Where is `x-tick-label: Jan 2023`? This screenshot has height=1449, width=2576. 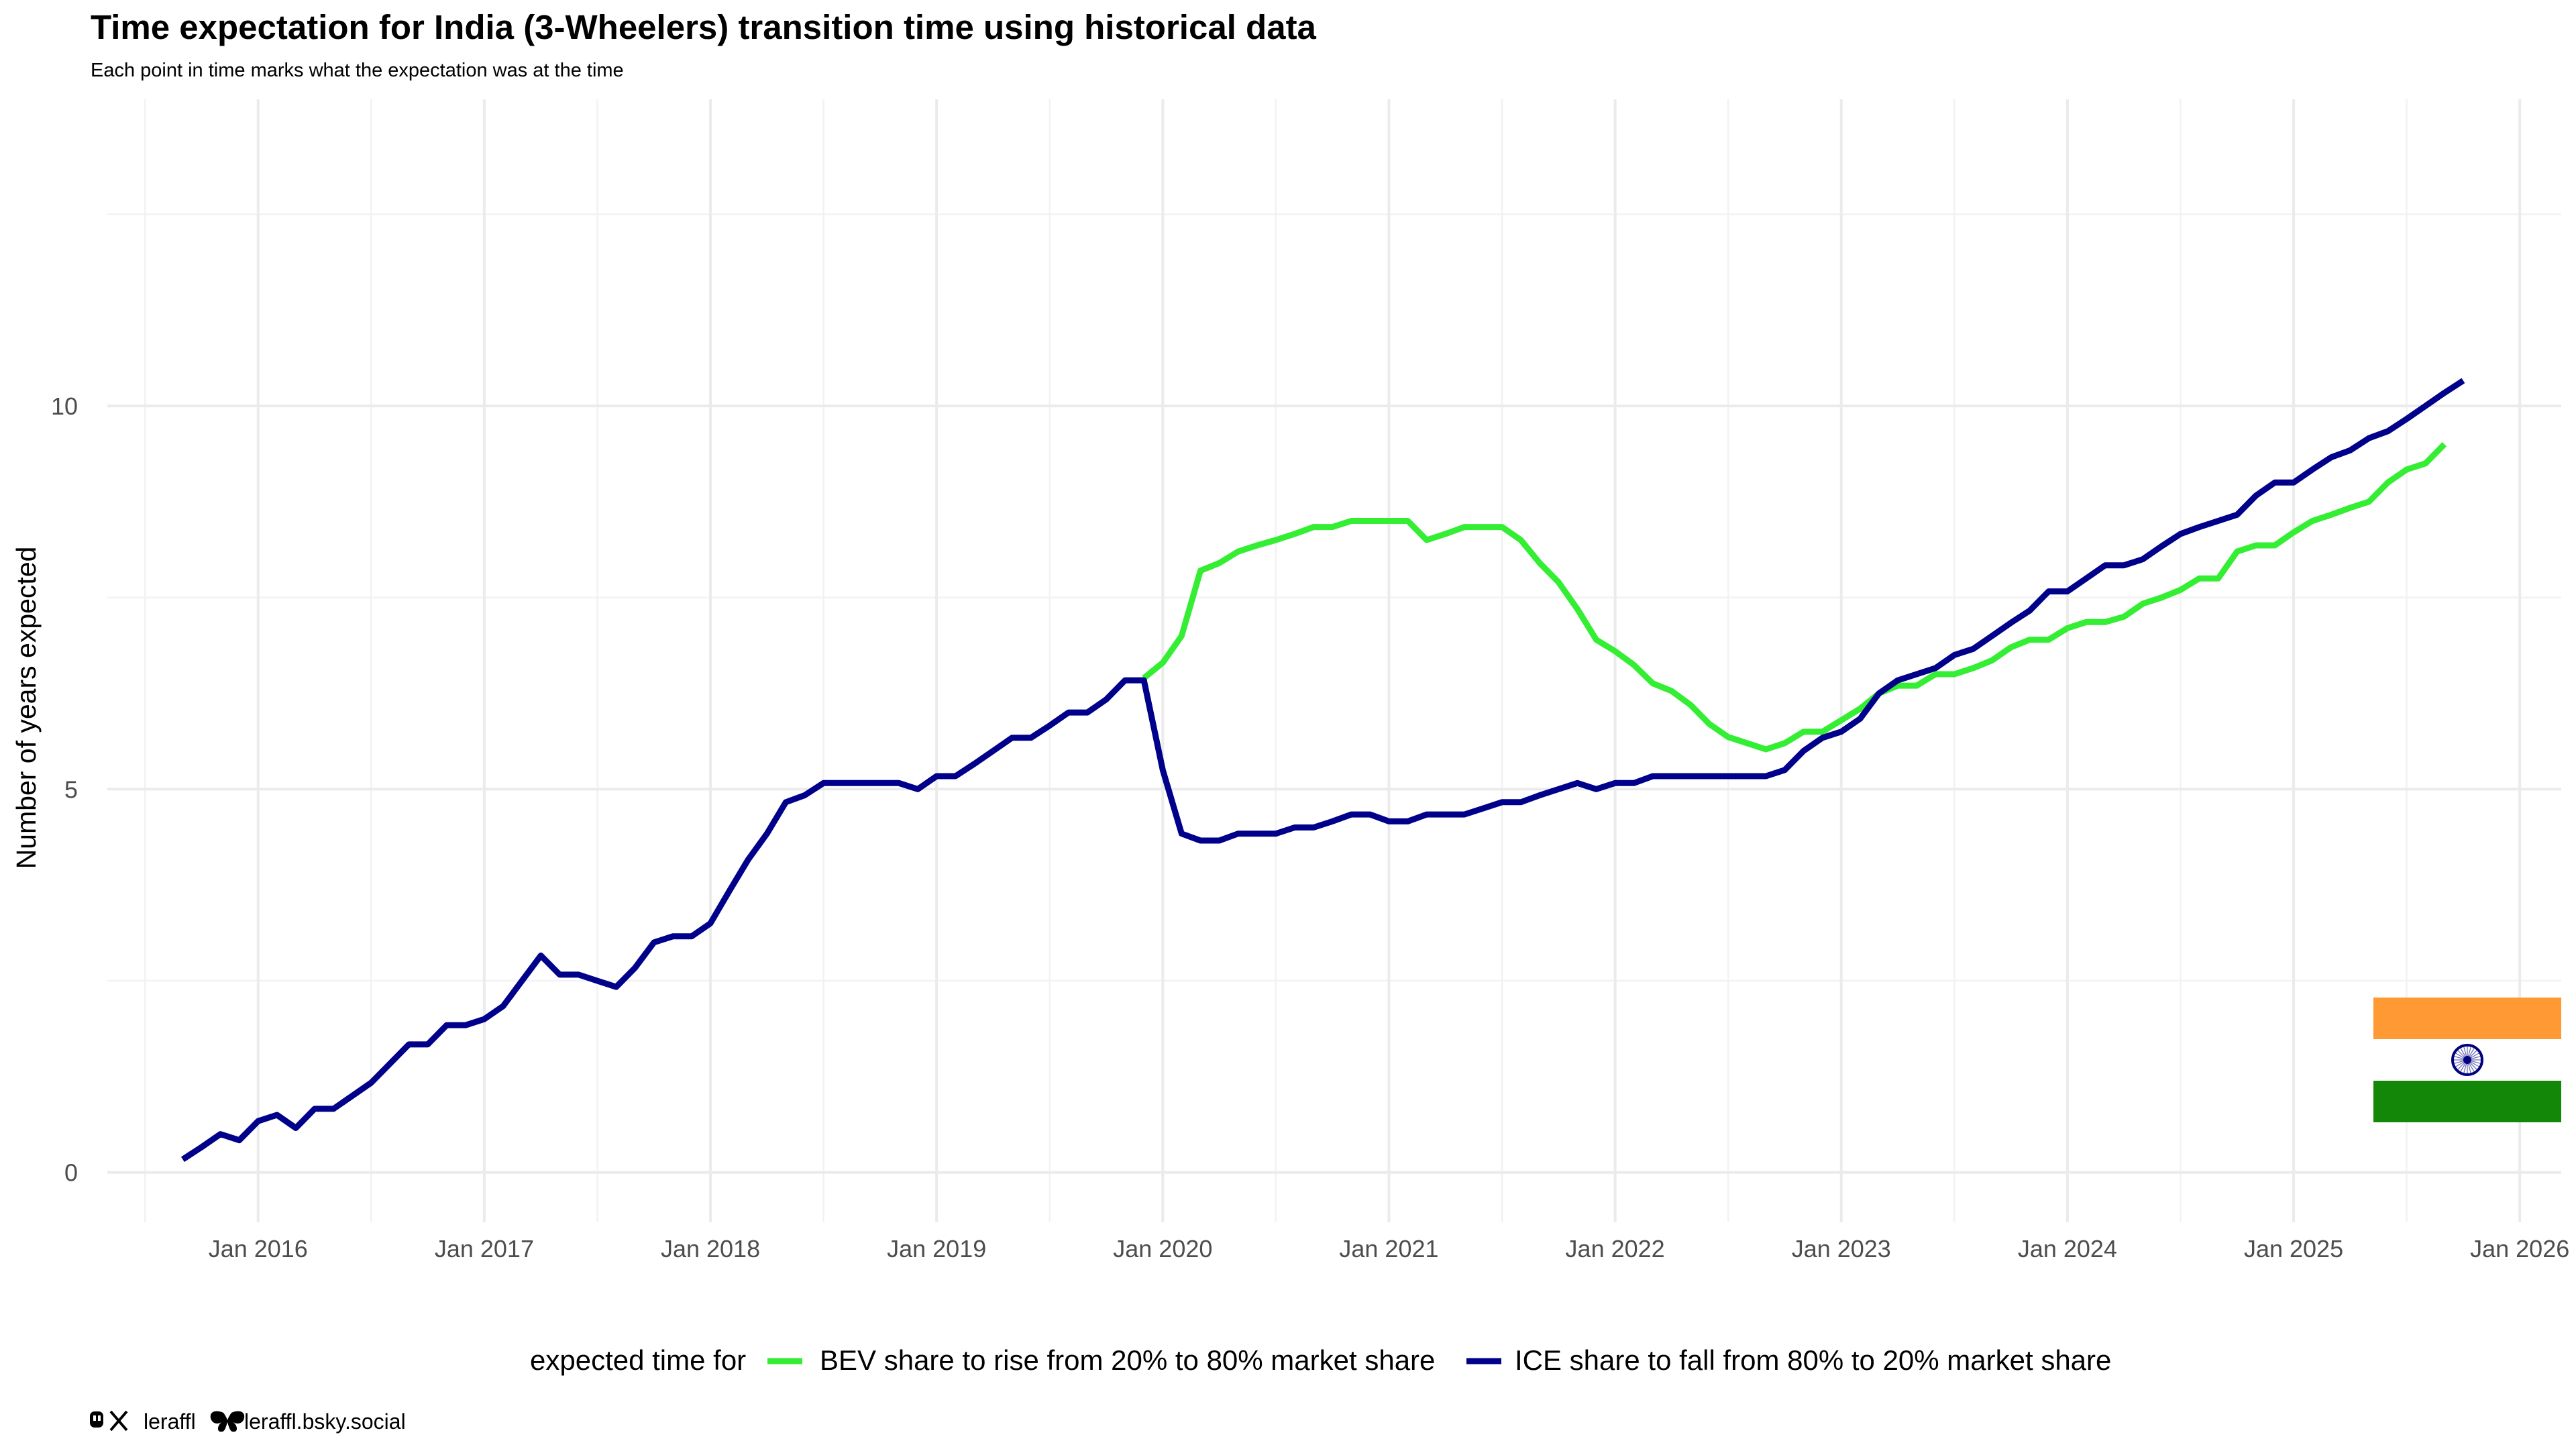
x-tick-label: Jan 2023 is located at coordinates (1841, 1249).